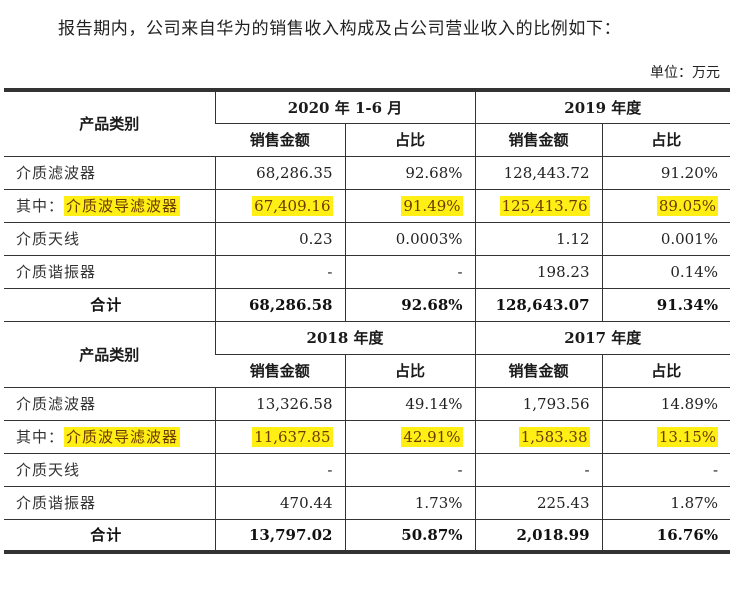 This screenshot has height=590, width=742. What do you see at coordinates (410, 403) in the screenshot?
I see `cell-value: 49.14%` at bounding box center [410, 403].